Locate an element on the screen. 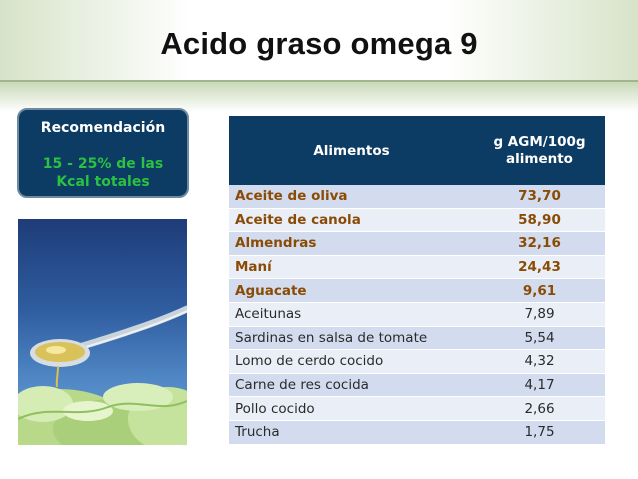 This screenshot has width=638, height=479. recommendation-title: Recomendación is located at coordinates (103, 128).